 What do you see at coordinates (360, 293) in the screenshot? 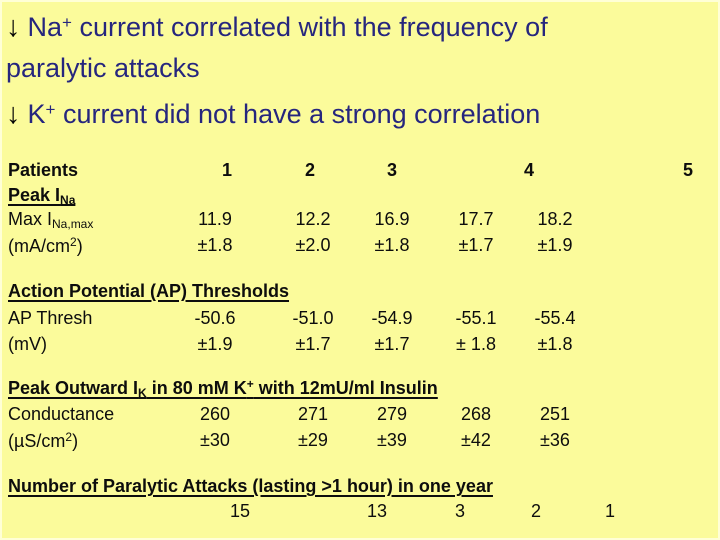
I see `ap-thresholds-section-title: Action Potential (AP) Thresholds` at bounding box center [360, 293].